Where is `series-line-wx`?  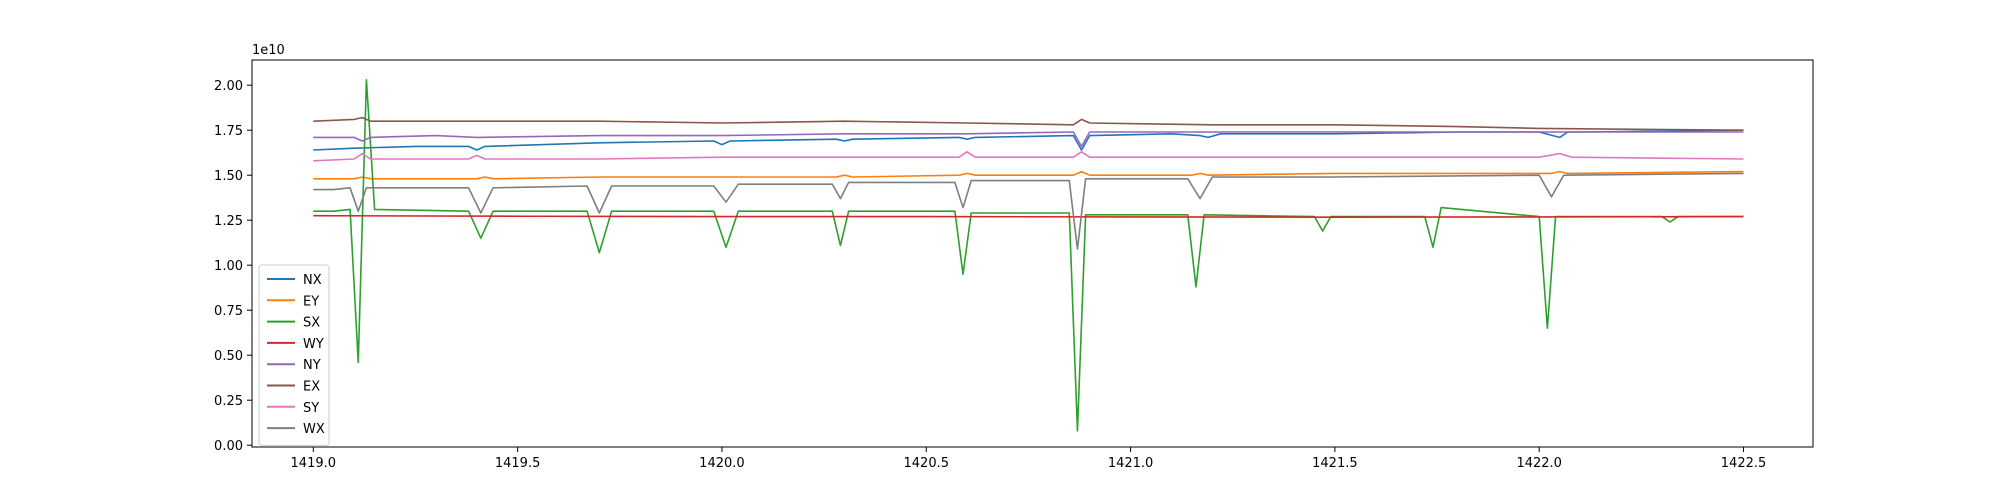
series-line-wx is located at coordinates (1028, 211).